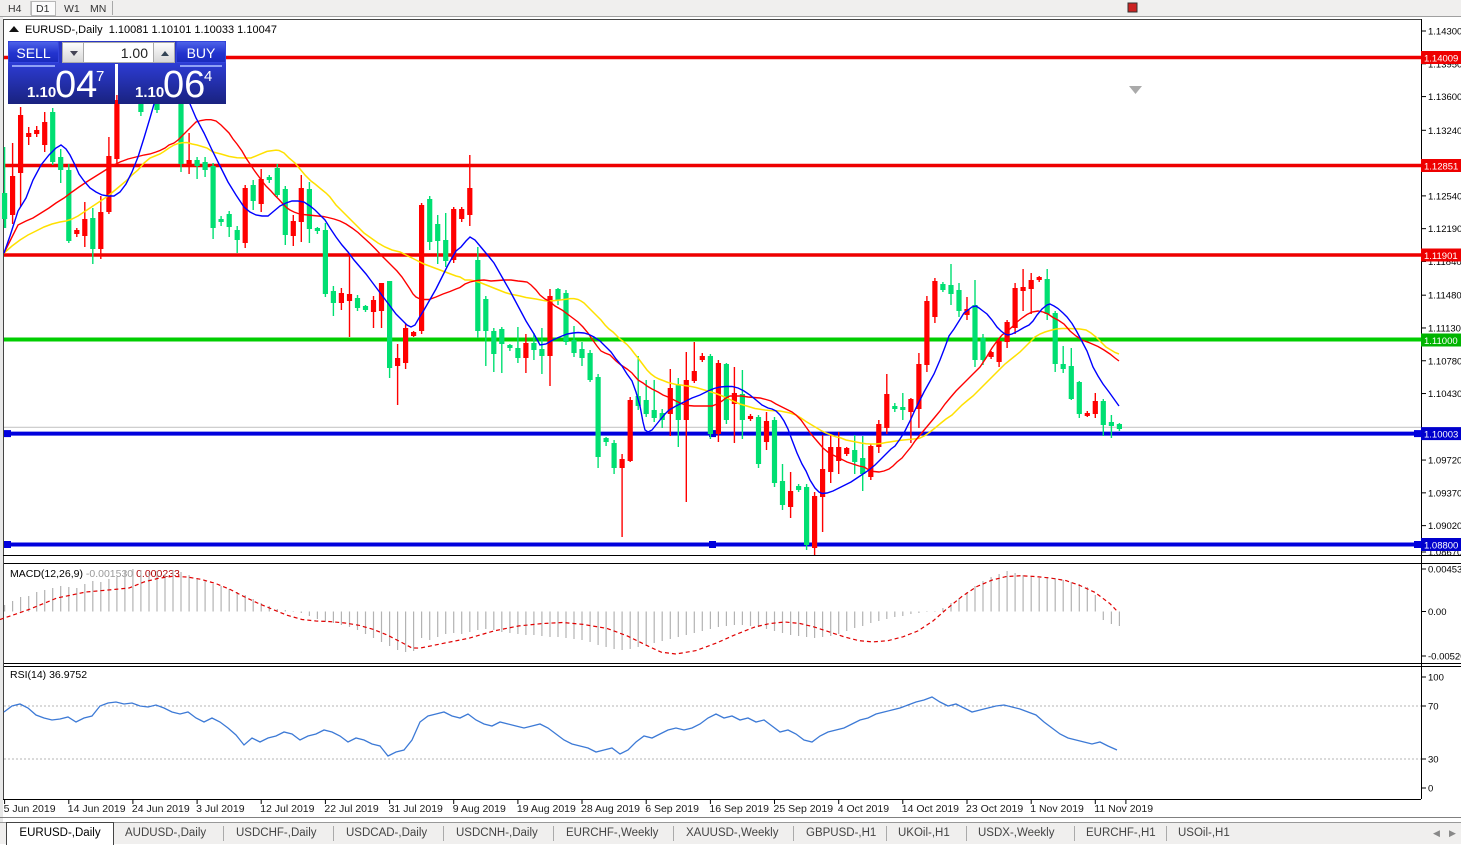 This screenshot has width=1461, height=845. I want to click on svg-text: 31 Jul 2019, so click(416, 809).